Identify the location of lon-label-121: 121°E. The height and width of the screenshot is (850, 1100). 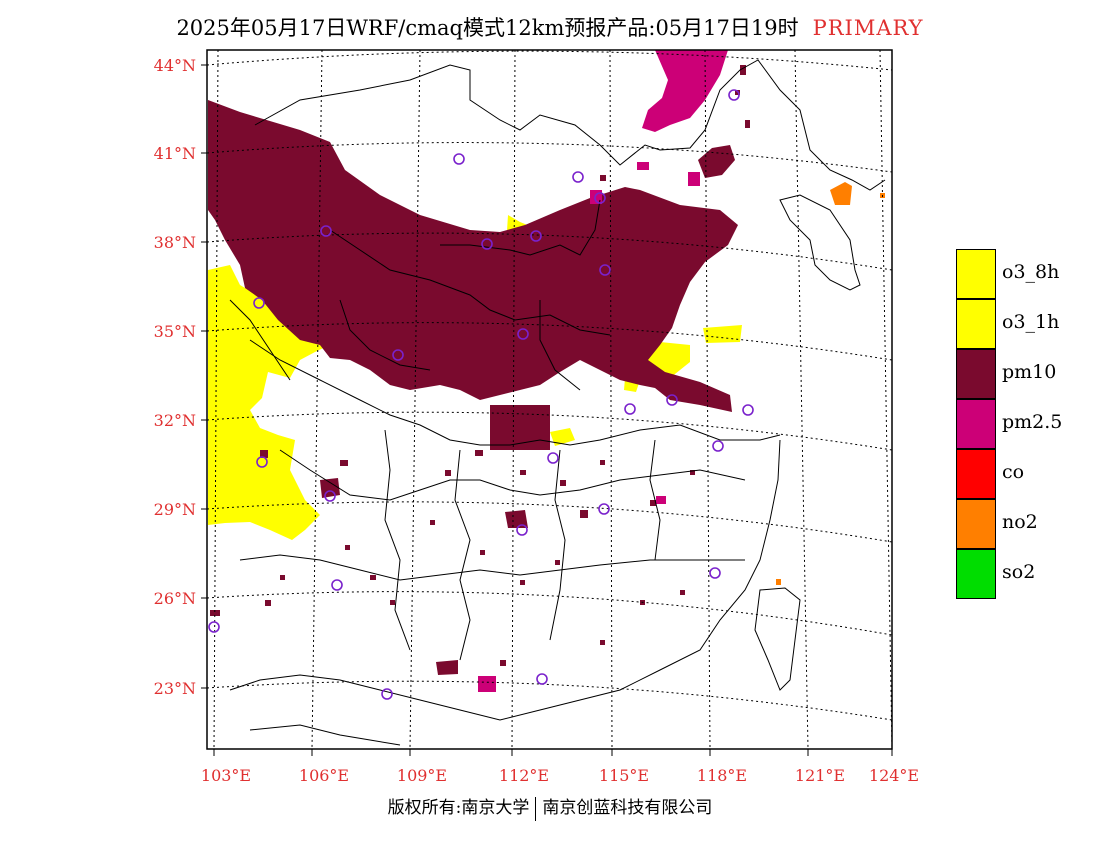
(820, 775).